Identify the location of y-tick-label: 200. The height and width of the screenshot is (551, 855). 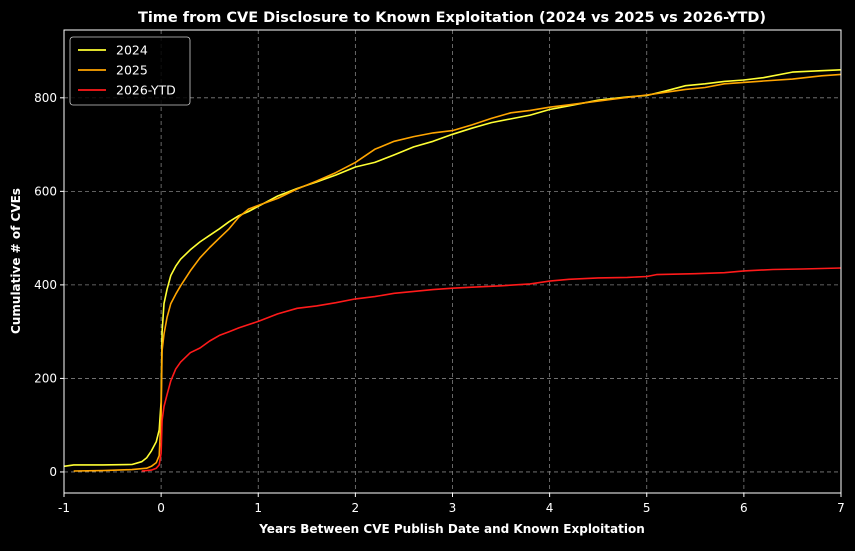
(45, 378).